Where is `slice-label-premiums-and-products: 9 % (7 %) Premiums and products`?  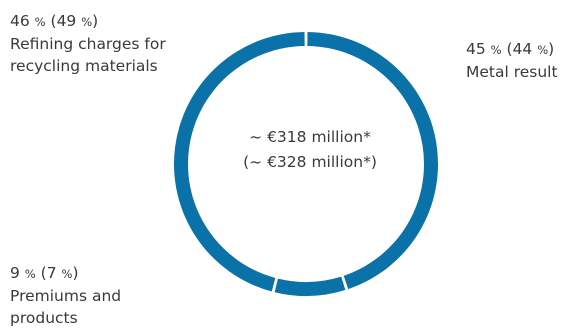
slice-label-premiums-and-products: 9 % (7 %) Premiums and products is located at coordinates (65, 295).